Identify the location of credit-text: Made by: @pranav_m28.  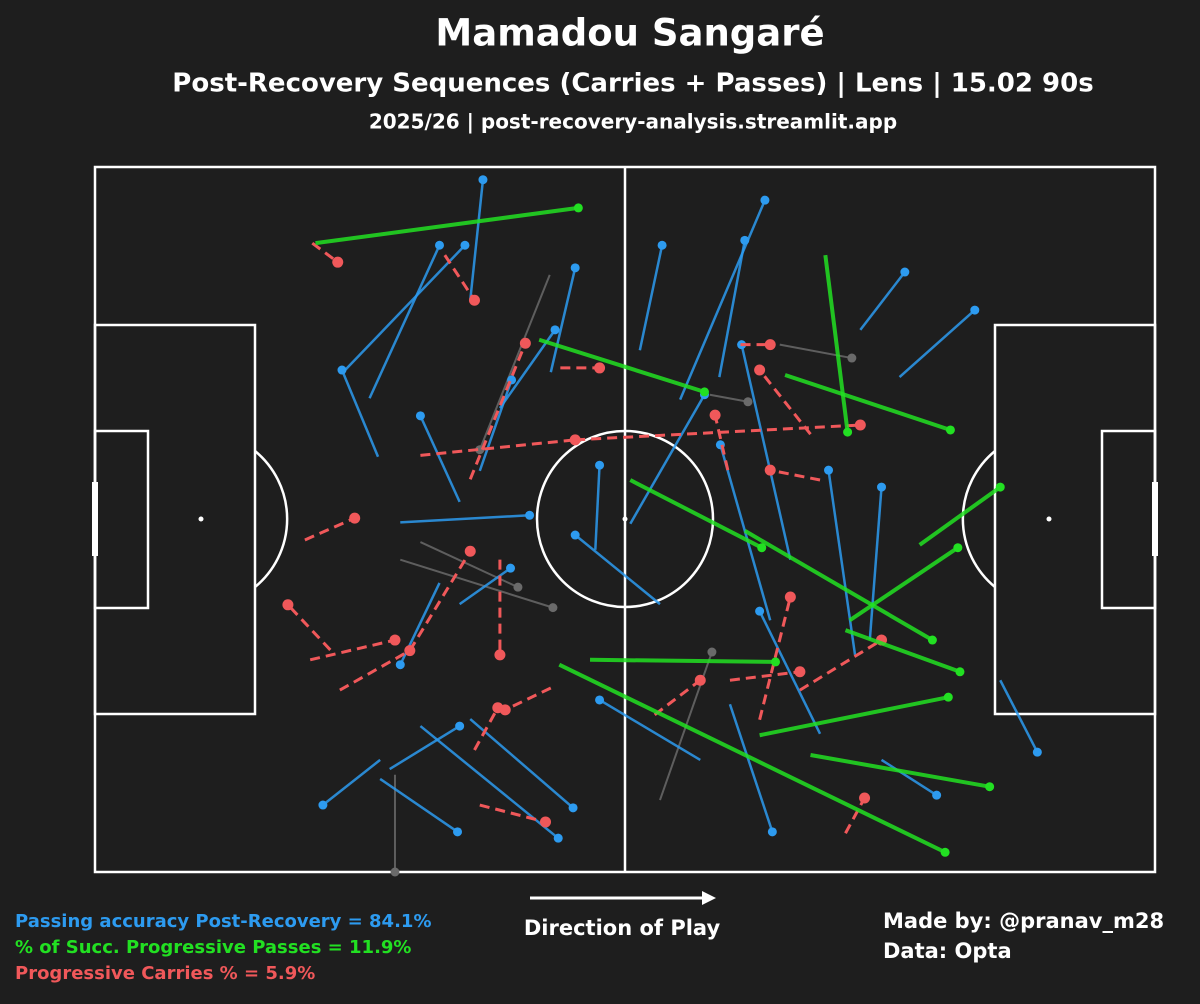
(1023, 921).